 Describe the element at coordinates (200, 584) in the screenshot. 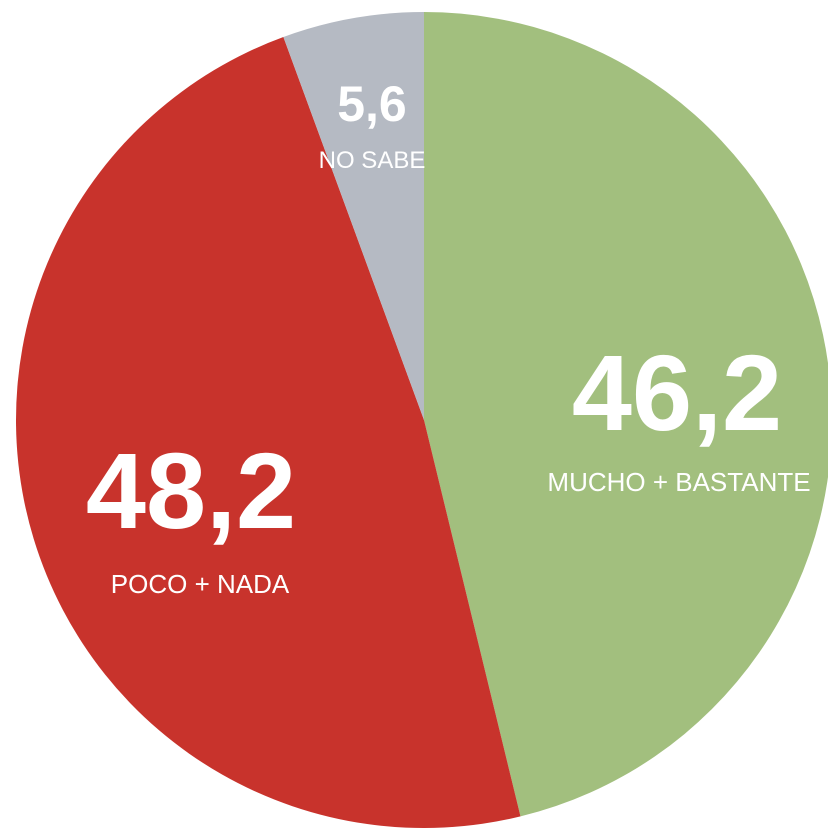

I see `slice-label-poco-nada: POCO + NADA` at that location.